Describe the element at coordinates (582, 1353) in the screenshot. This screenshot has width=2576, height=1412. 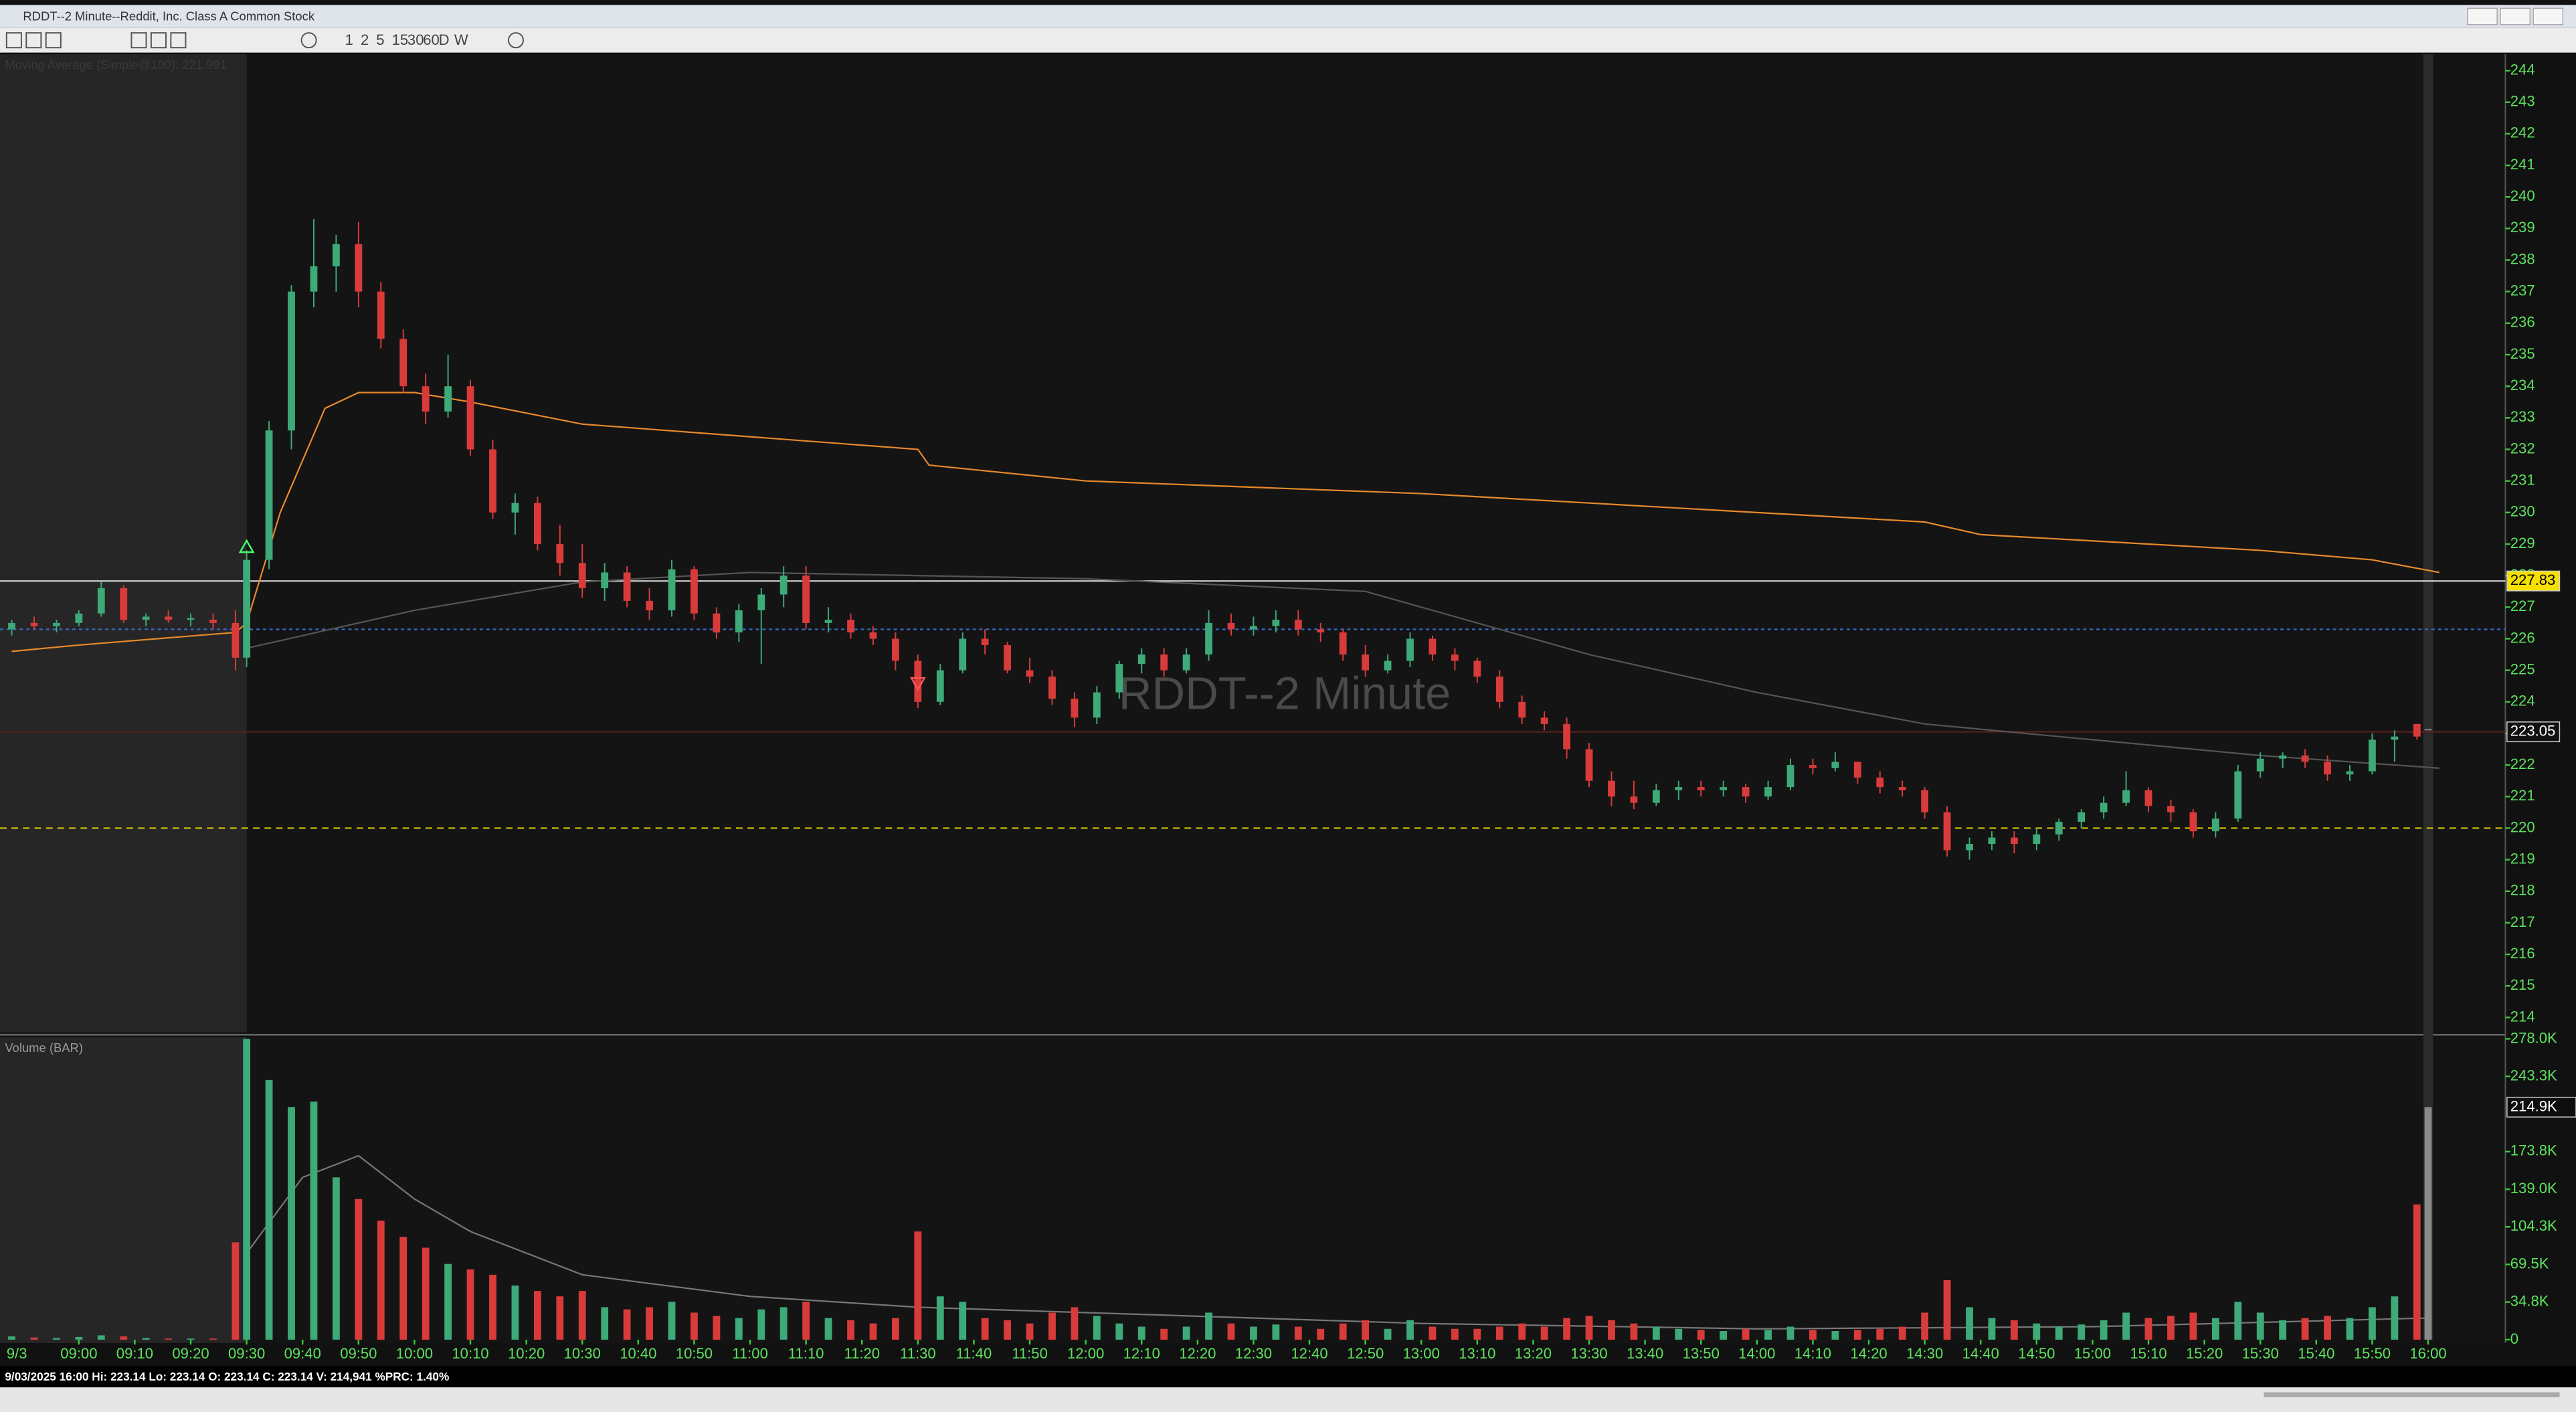
I see `x-tick-label: 10:30` at that location.